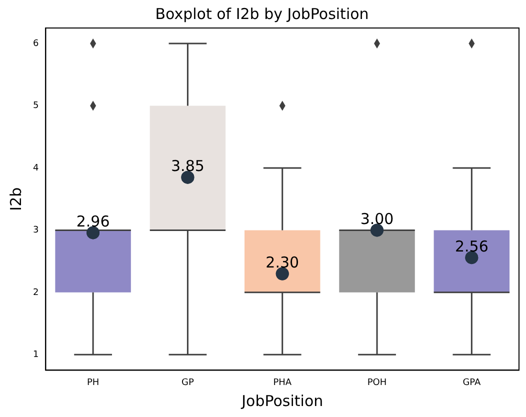 This screenshot has height=417, width=526. What do you see at coordinates (35, 106) in the screenshot?
I see `y-tick-label: 5` at bounding box center [35, 106].